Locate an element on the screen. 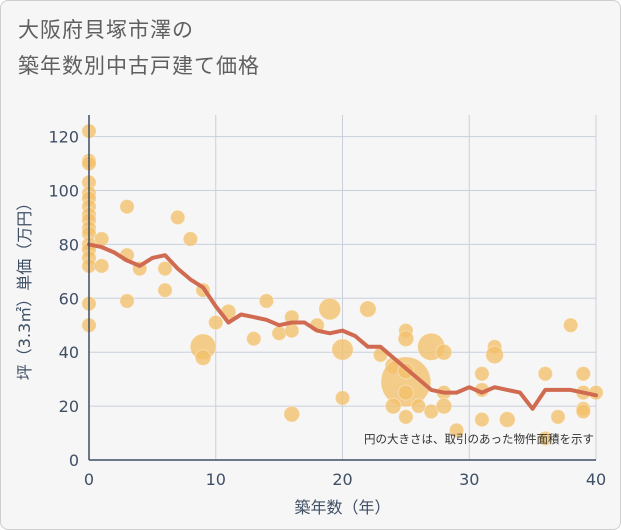 The image size is (621, 530). x-tick-label: 30 is located at coordinates (469, 479).